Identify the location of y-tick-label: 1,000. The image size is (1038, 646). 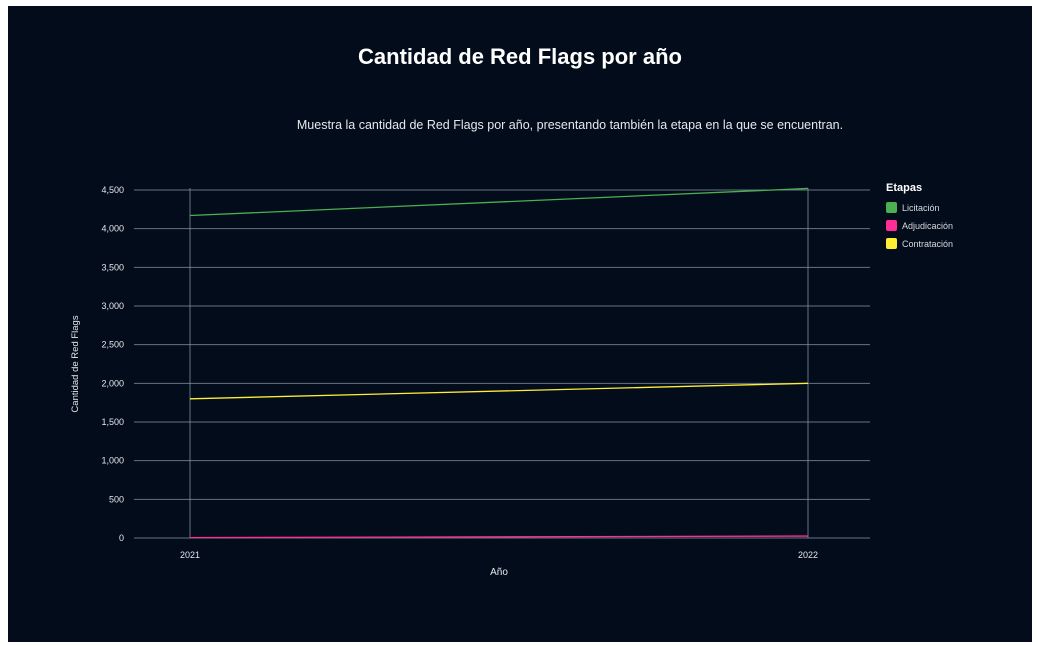
(112, 461).